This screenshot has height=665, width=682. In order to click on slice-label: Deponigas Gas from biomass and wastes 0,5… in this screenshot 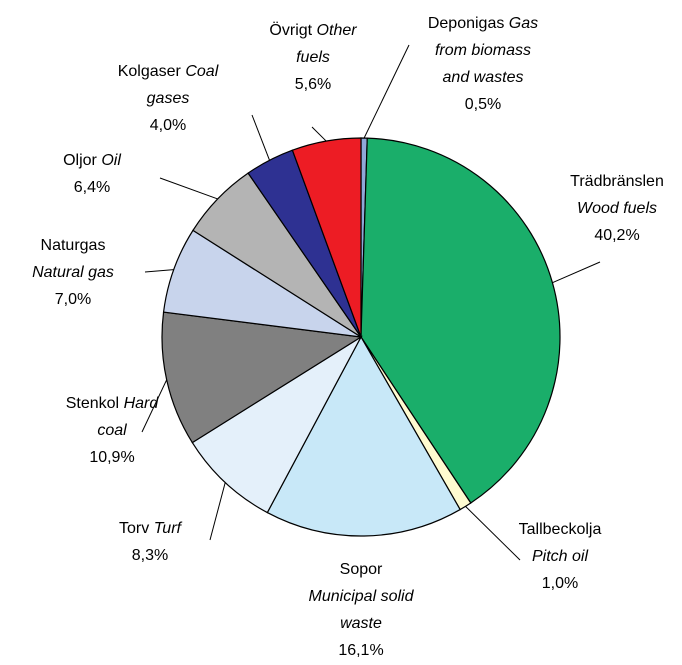, I will do `click(483, 64)`.